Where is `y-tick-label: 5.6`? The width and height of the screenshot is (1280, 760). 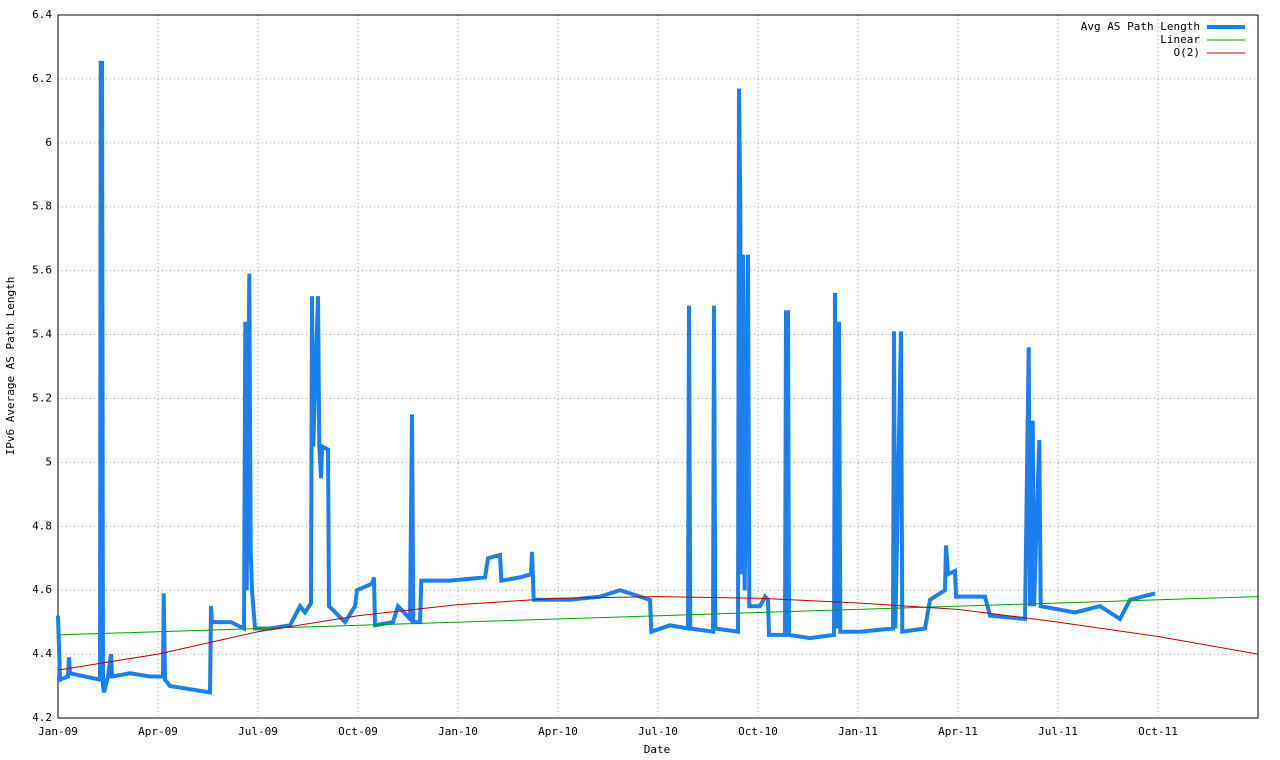
y-tick-label: 5.6 is located at coordinates (42, 270).